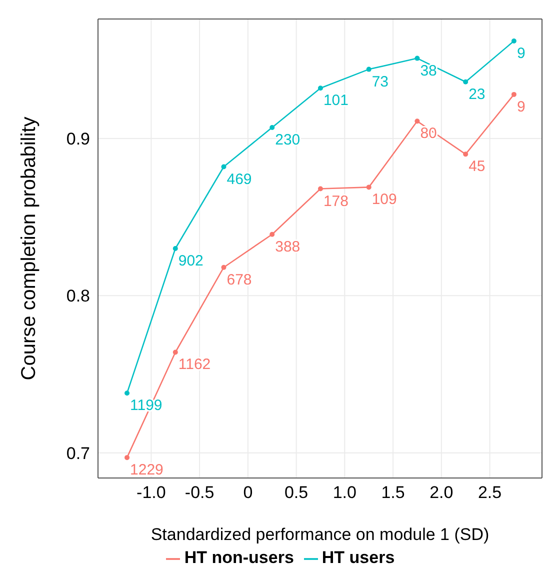  What do you see at coordinates (239, 279) in the screenshot?
I see `annotation: 678` at bounding box center [239, 279].